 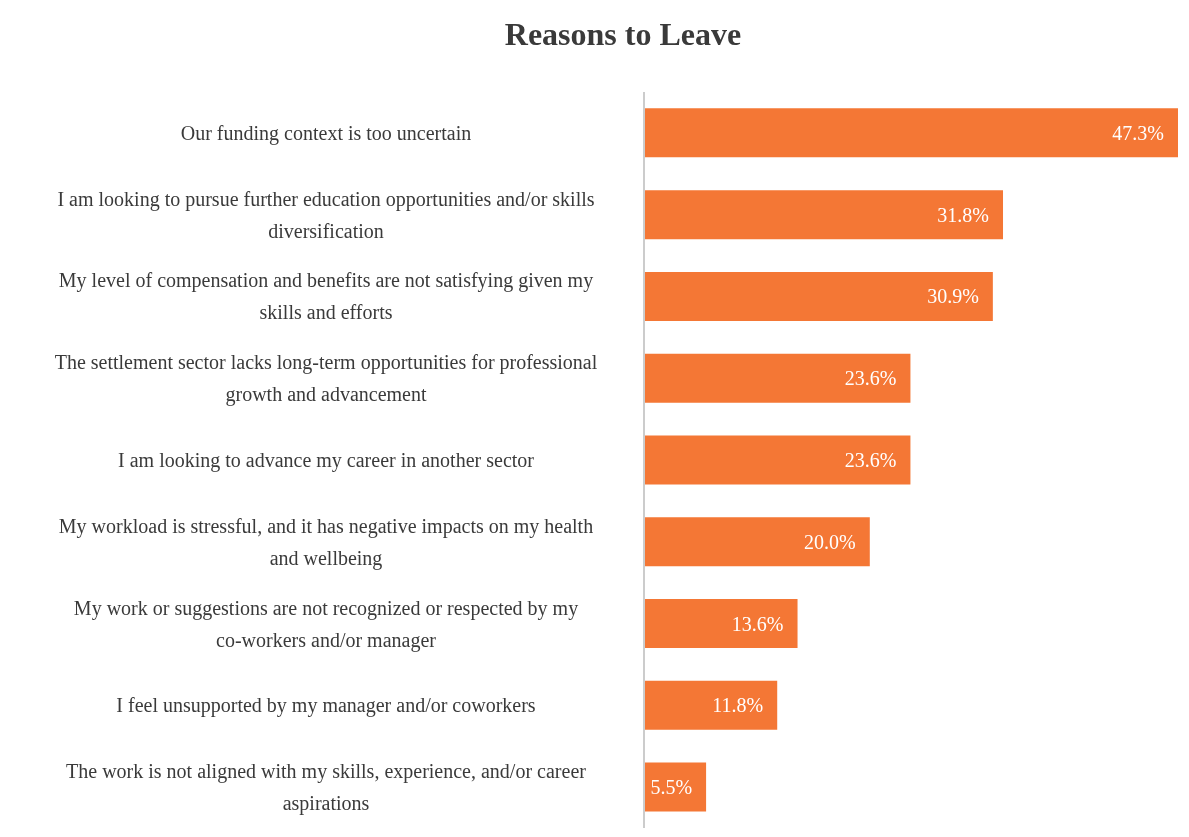 What do you see at coordinates (326, 379) in the screenshot?
I see `y-tick-label: The settlement sector lacks long-term opportunities for professional growth and advancement` at bounding box center [326, 379].